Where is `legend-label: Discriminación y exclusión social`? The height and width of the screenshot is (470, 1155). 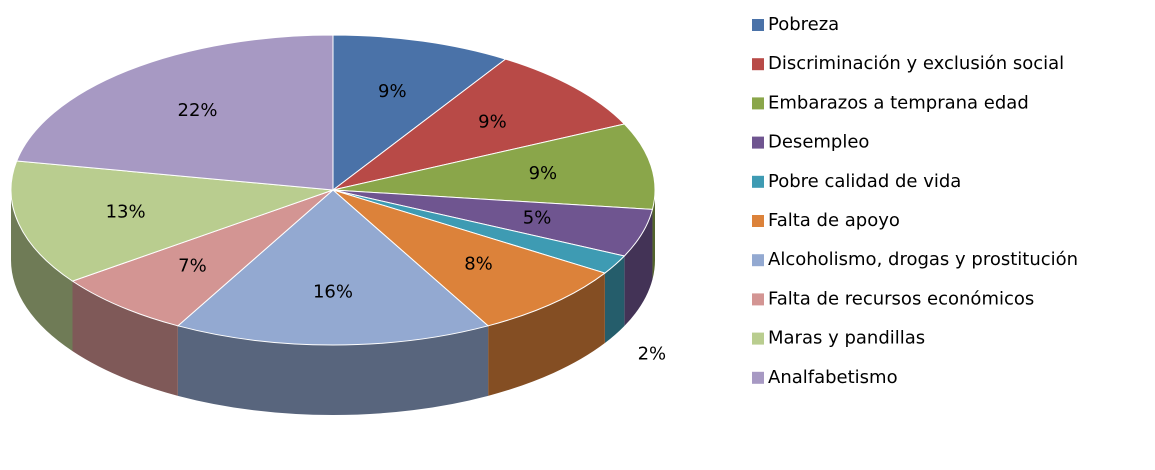 legend-label: Discriminación y exclusión social is located at coordinates (916, 63).